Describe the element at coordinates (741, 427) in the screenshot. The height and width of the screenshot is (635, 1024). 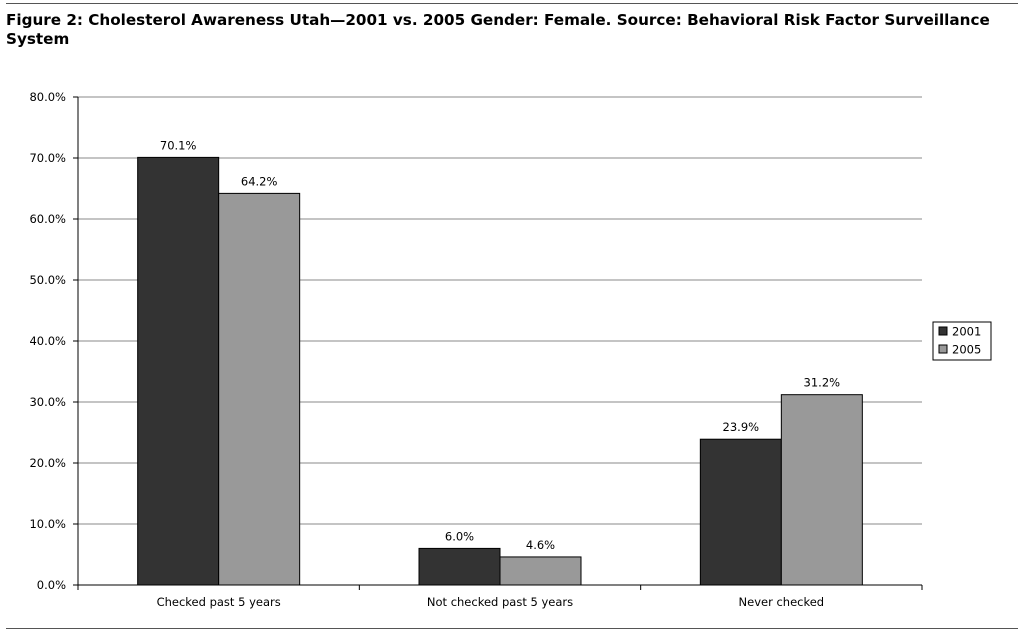
I see `data-label: 23.9%` at that location.